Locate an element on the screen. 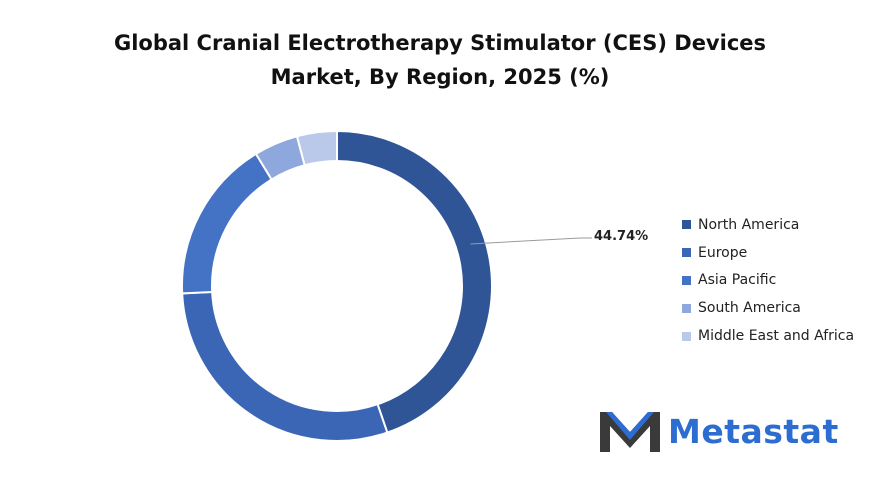 The image size is (880, 484). legend-item-middle-east-and-africa: Middle East and Africa is located at coordinates (768, 336).